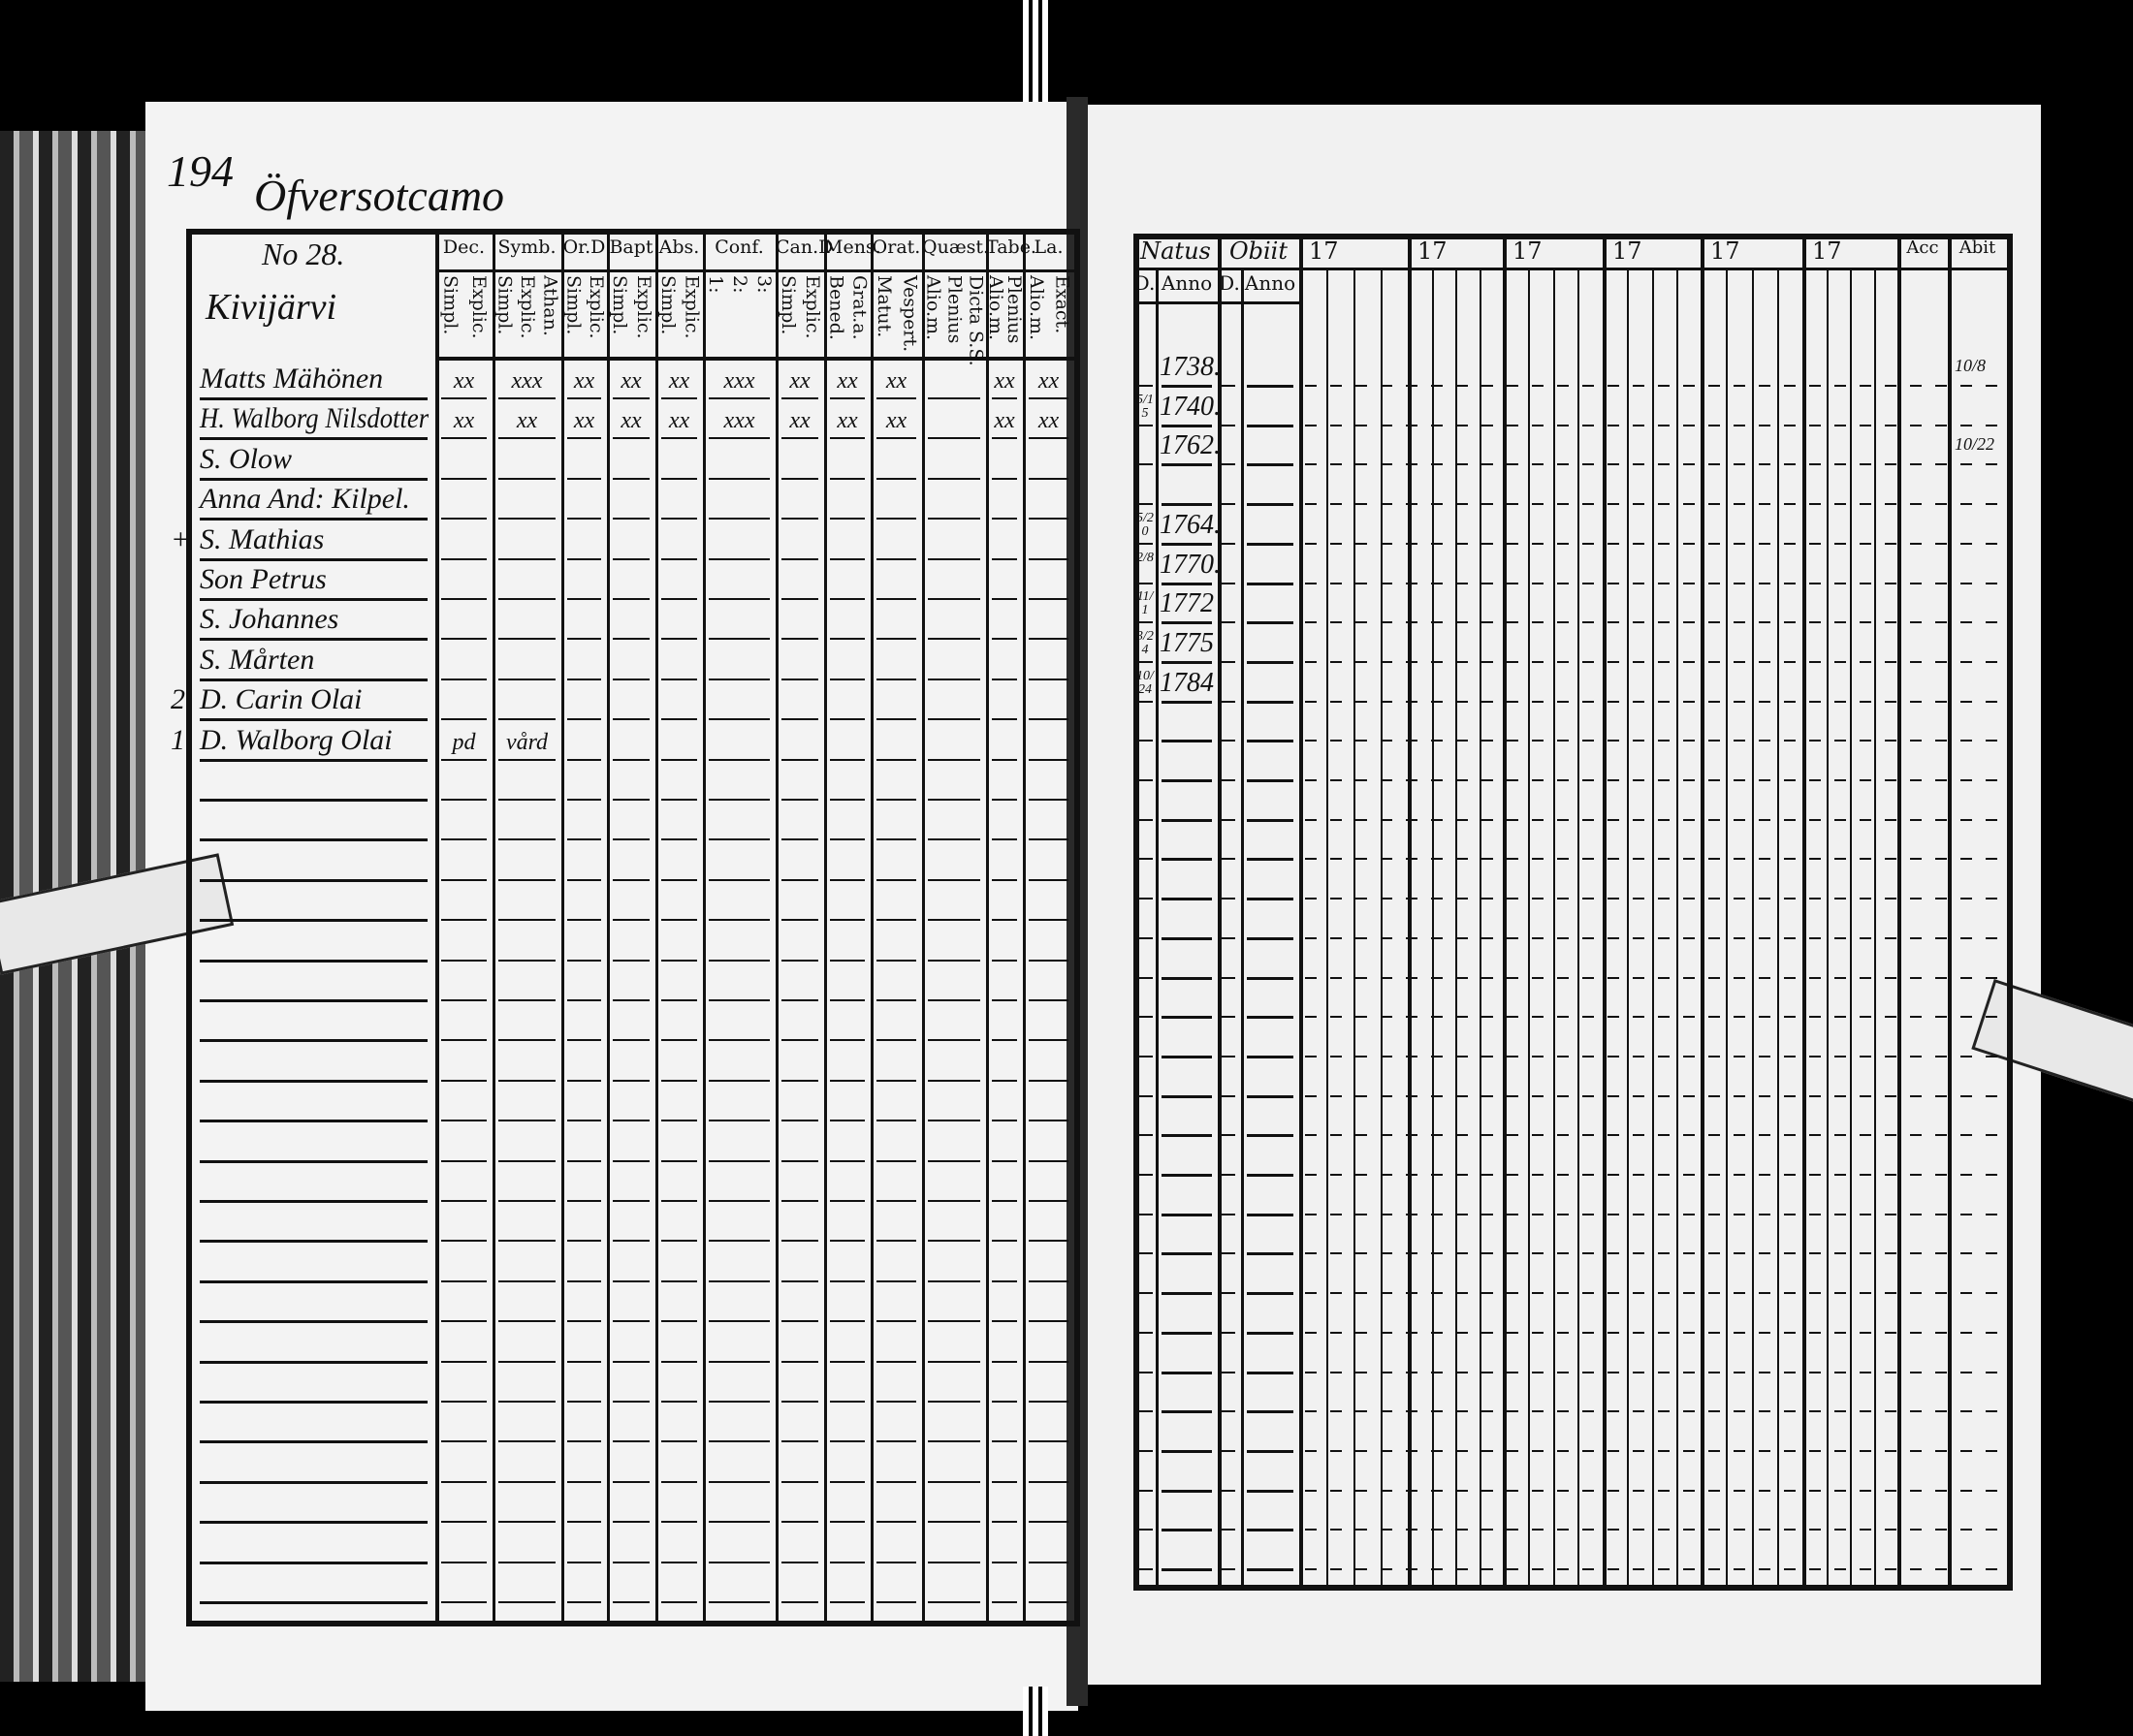 The height and width of the screenshot is (1736, 2133). Describe the element at coordinates (1187, 683) in the screenshot. I see `birth-year: 1784` at that location.